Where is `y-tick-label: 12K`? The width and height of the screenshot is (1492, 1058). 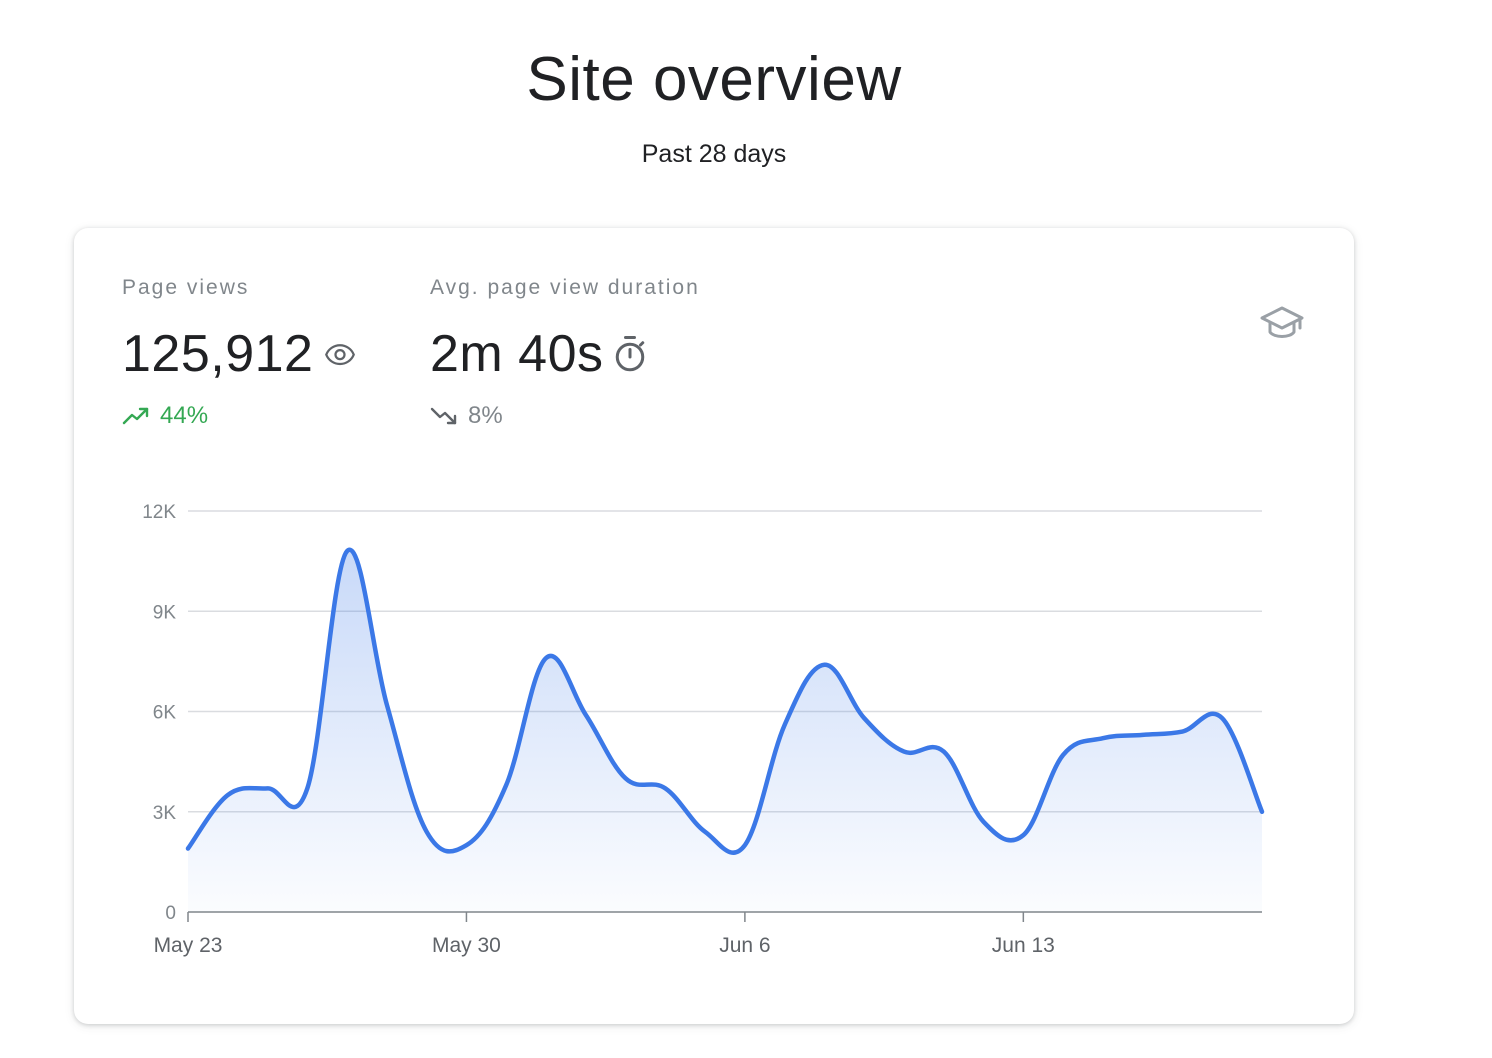
y-tick-label: 12K is located at coordinates (159, 512).